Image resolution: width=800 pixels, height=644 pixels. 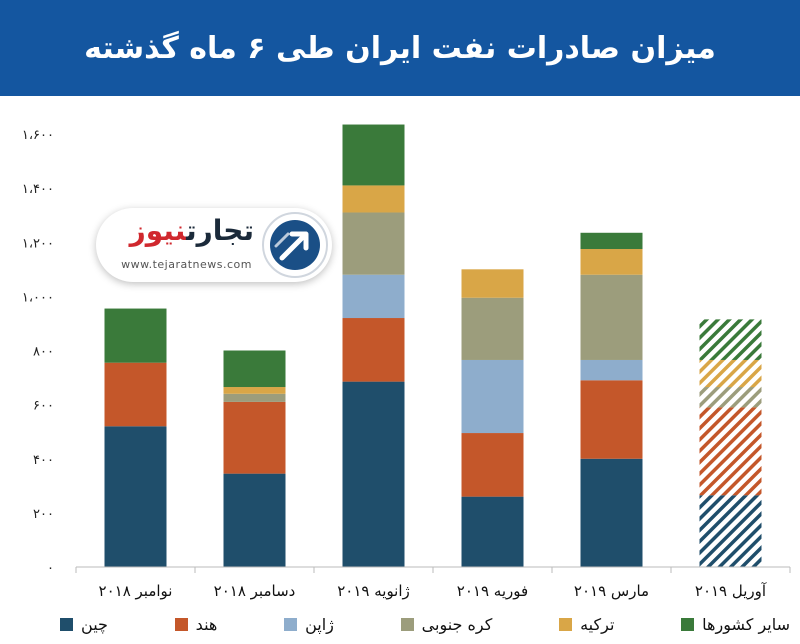 I want to click on y-tick-label: ۰, so click(x=50, y=568).